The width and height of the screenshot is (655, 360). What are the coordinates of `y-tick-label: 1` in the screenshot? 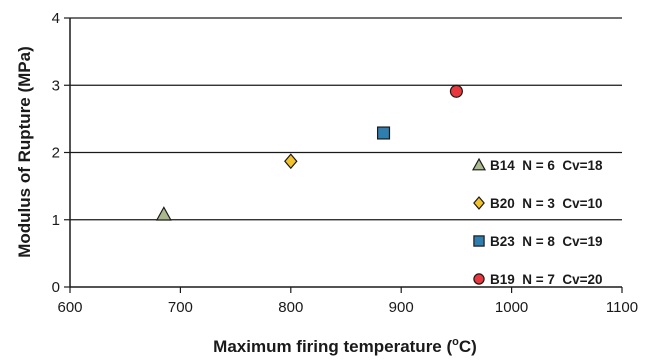 It's located at (56, 220).